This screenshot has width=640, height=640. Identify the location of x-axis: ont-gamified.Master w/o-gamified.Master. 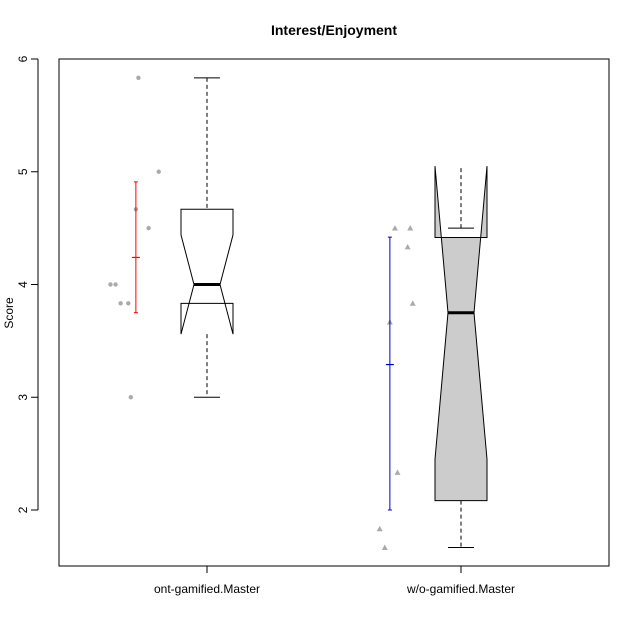
(334, 580).